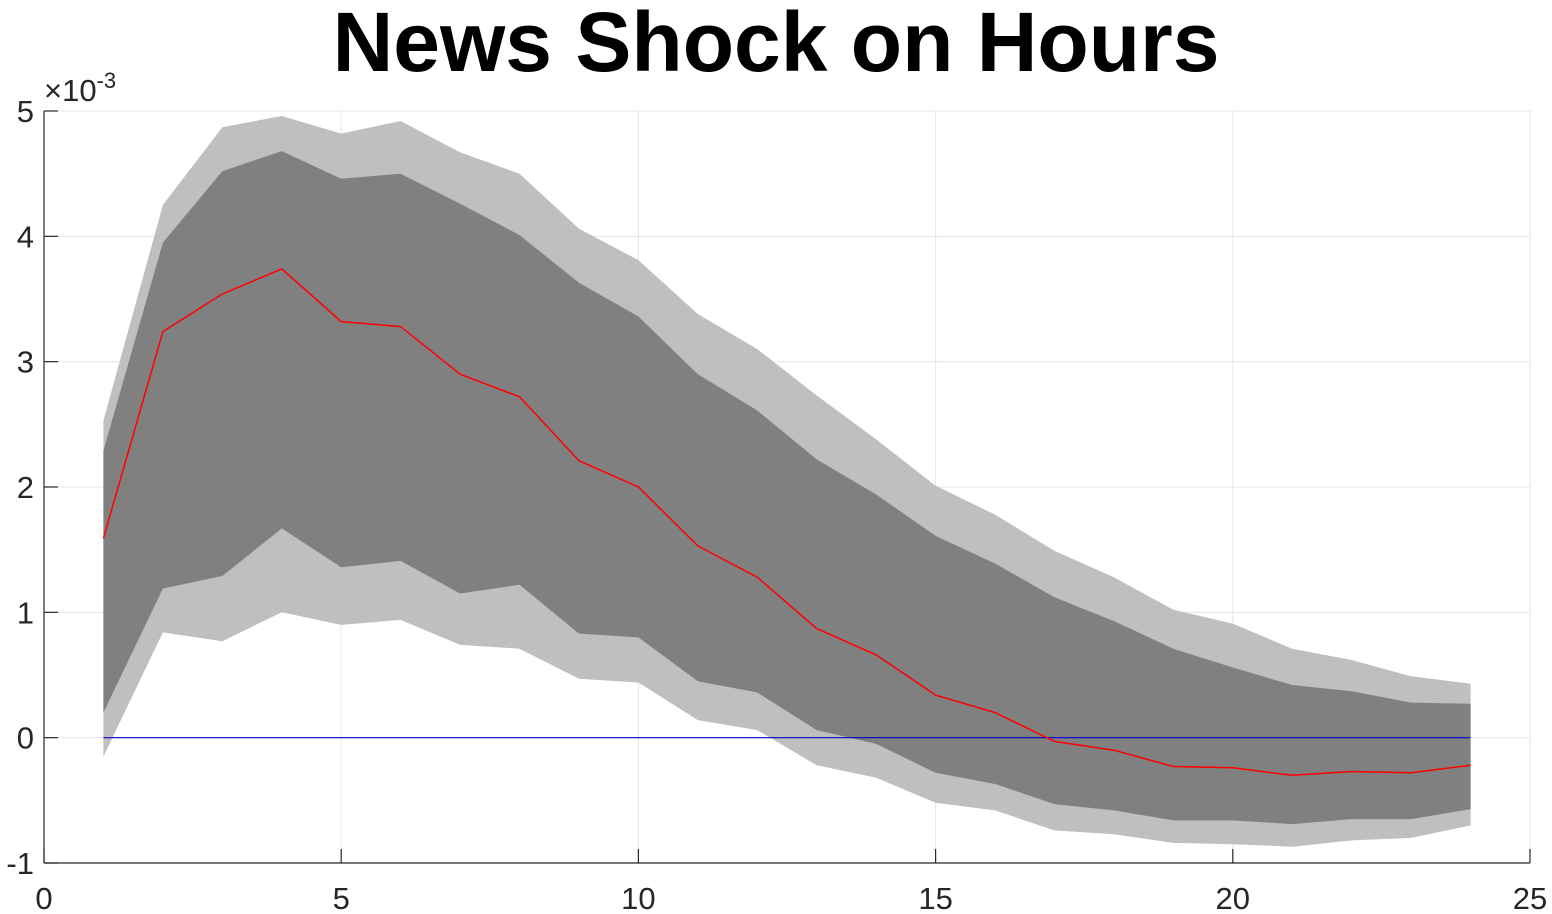 Image resolution: width=1552 pixels, height=914 pixels. Describe the element at coordinates (1233, 897) in the screenshot. I see `x-tick-label: 20` at that location.